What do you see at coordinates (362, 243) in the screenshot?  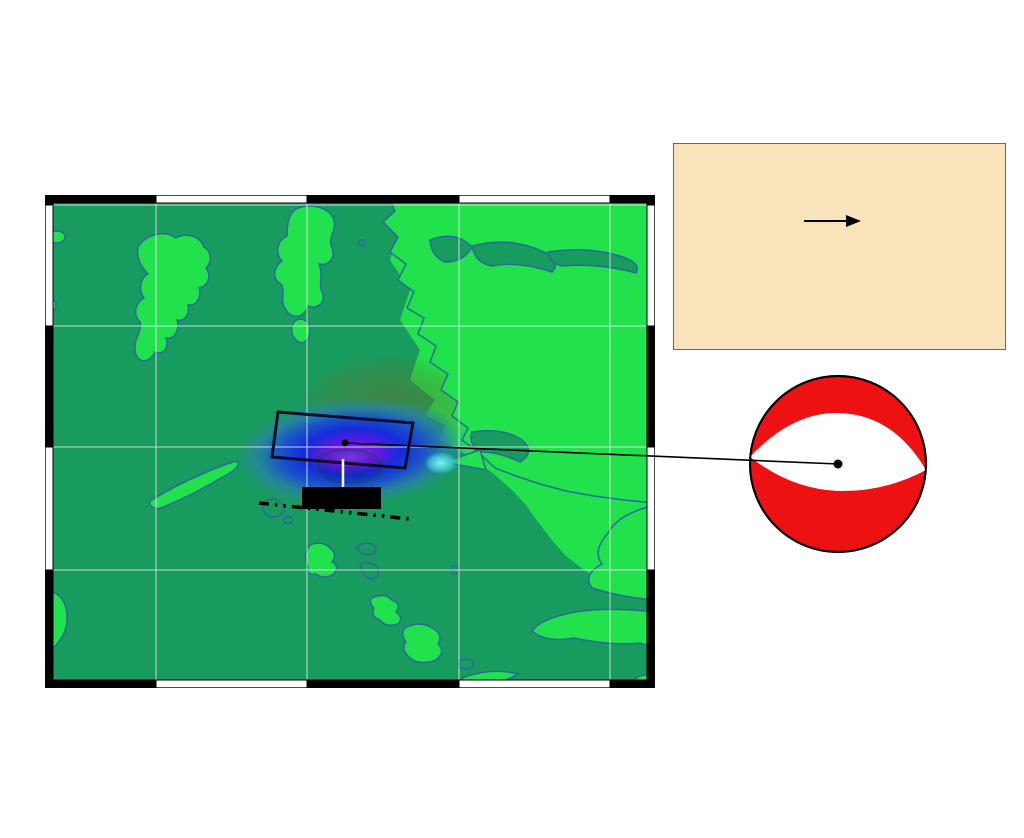 I see `lake` at bounding box center [362, 243].